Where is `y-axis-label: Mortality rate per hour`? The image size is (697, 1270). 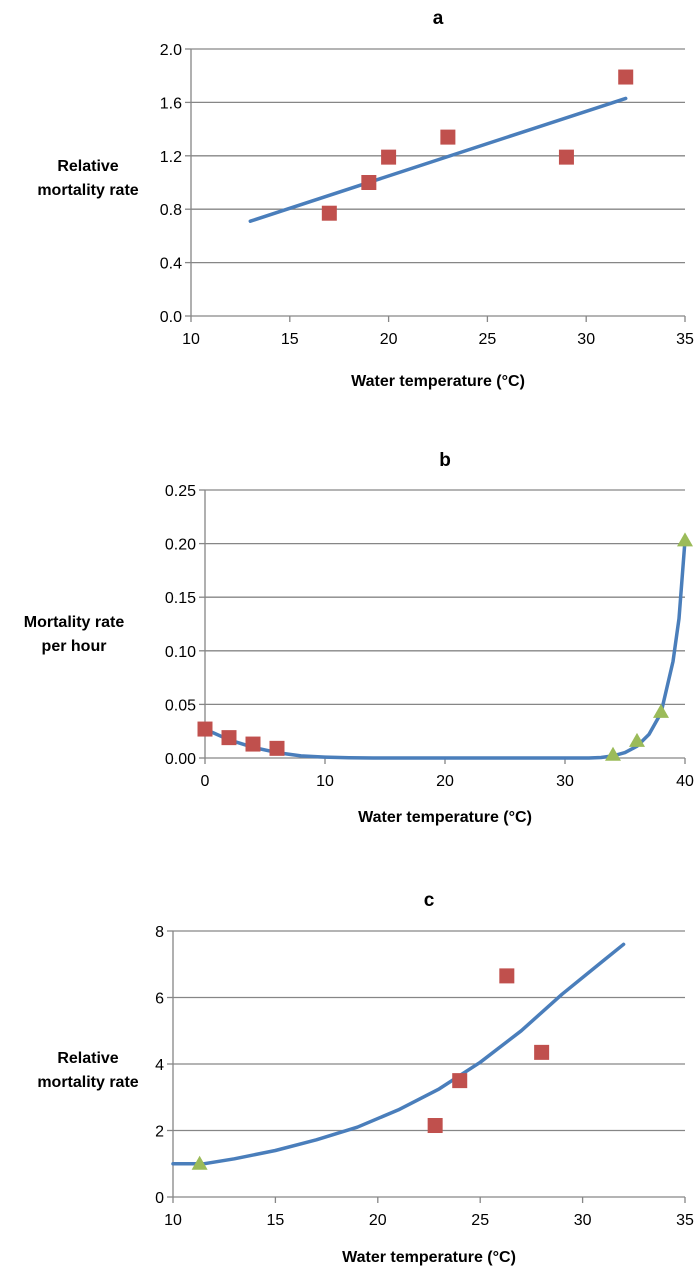 y-axis-label: Mortality rate per hour is located at coordinates (74, 634).